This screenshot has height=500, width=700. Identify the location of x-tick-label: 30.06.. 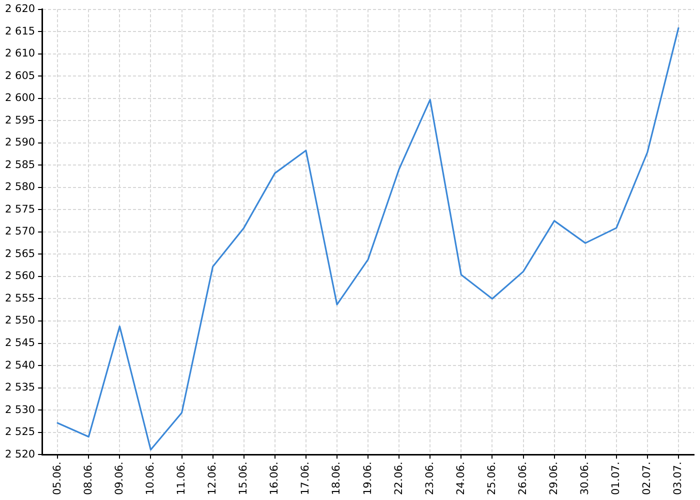
(585, 479).